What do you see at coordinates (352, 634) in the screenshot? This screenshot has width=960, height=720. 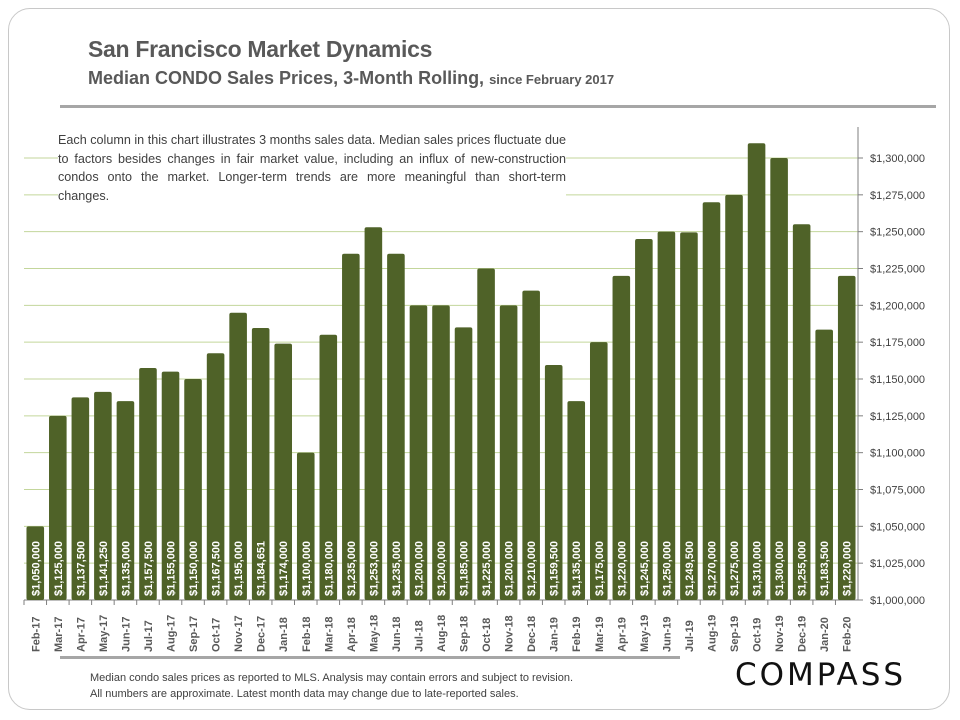 I see `x-tick-label: Apr-18` at bounding box center [352, 634].